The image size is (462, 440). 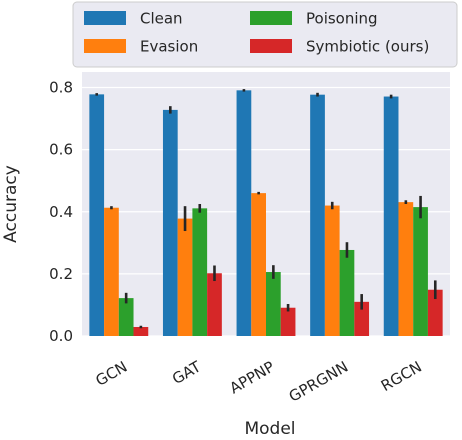 I want to click on legend-frame, so click(x=265, y=34).